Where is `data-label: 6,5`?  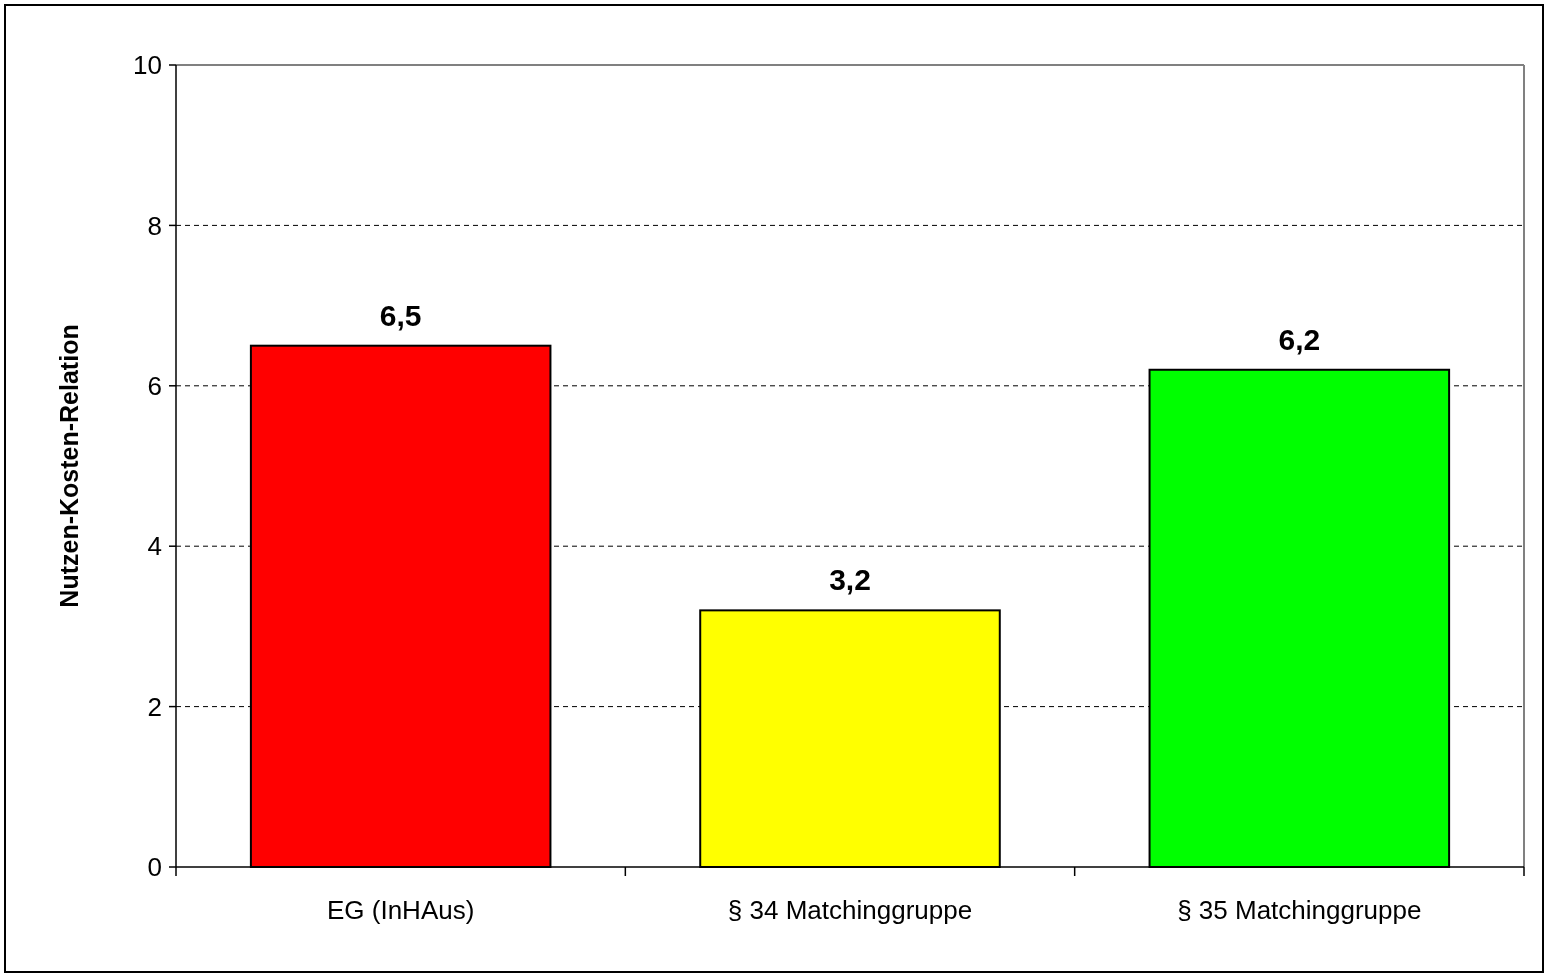
data-label: 6,5 is located at coordinates (400, 315).